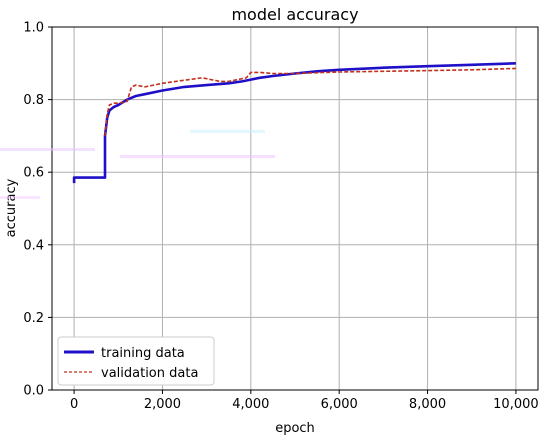 The image size is (550, 440). What do you see at coordinates (516, 404) in the screenshot?
I see `x-tick-label: 10,000` at bounding box center [516, 404].